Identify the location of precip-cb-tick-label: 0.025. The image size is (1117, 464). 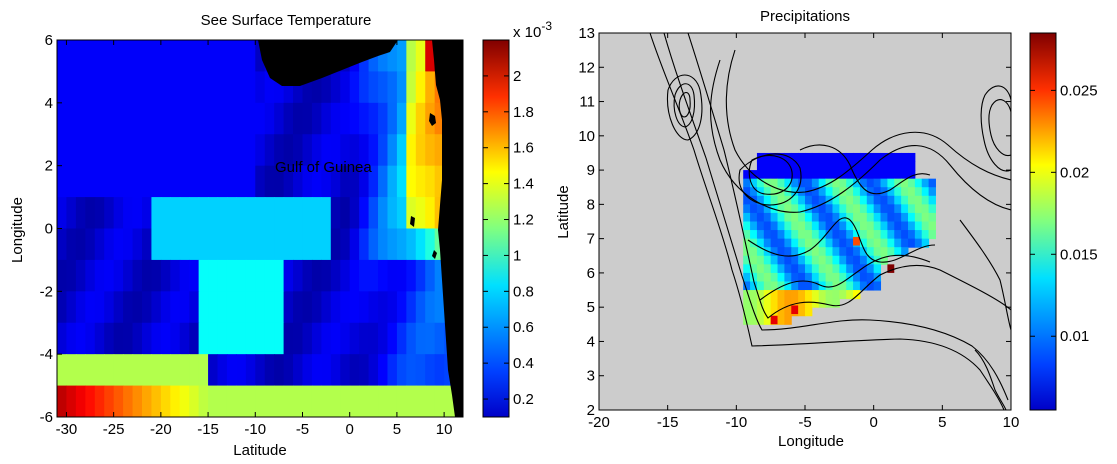
(1079, 90).